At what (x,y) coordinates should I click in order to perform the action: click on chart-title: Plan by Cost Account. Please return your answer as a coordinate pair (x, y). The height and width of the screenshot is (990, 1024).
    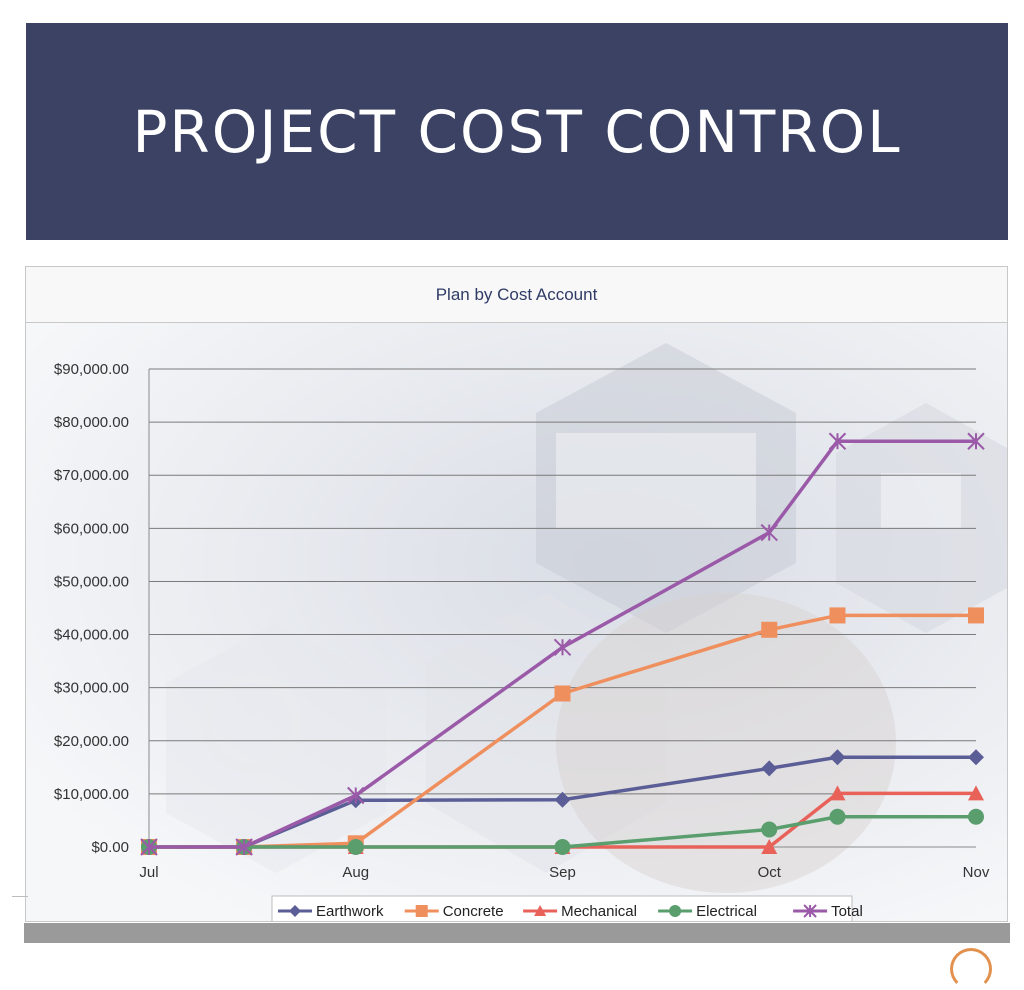
    Looking at the image, I should click on (516, 294).